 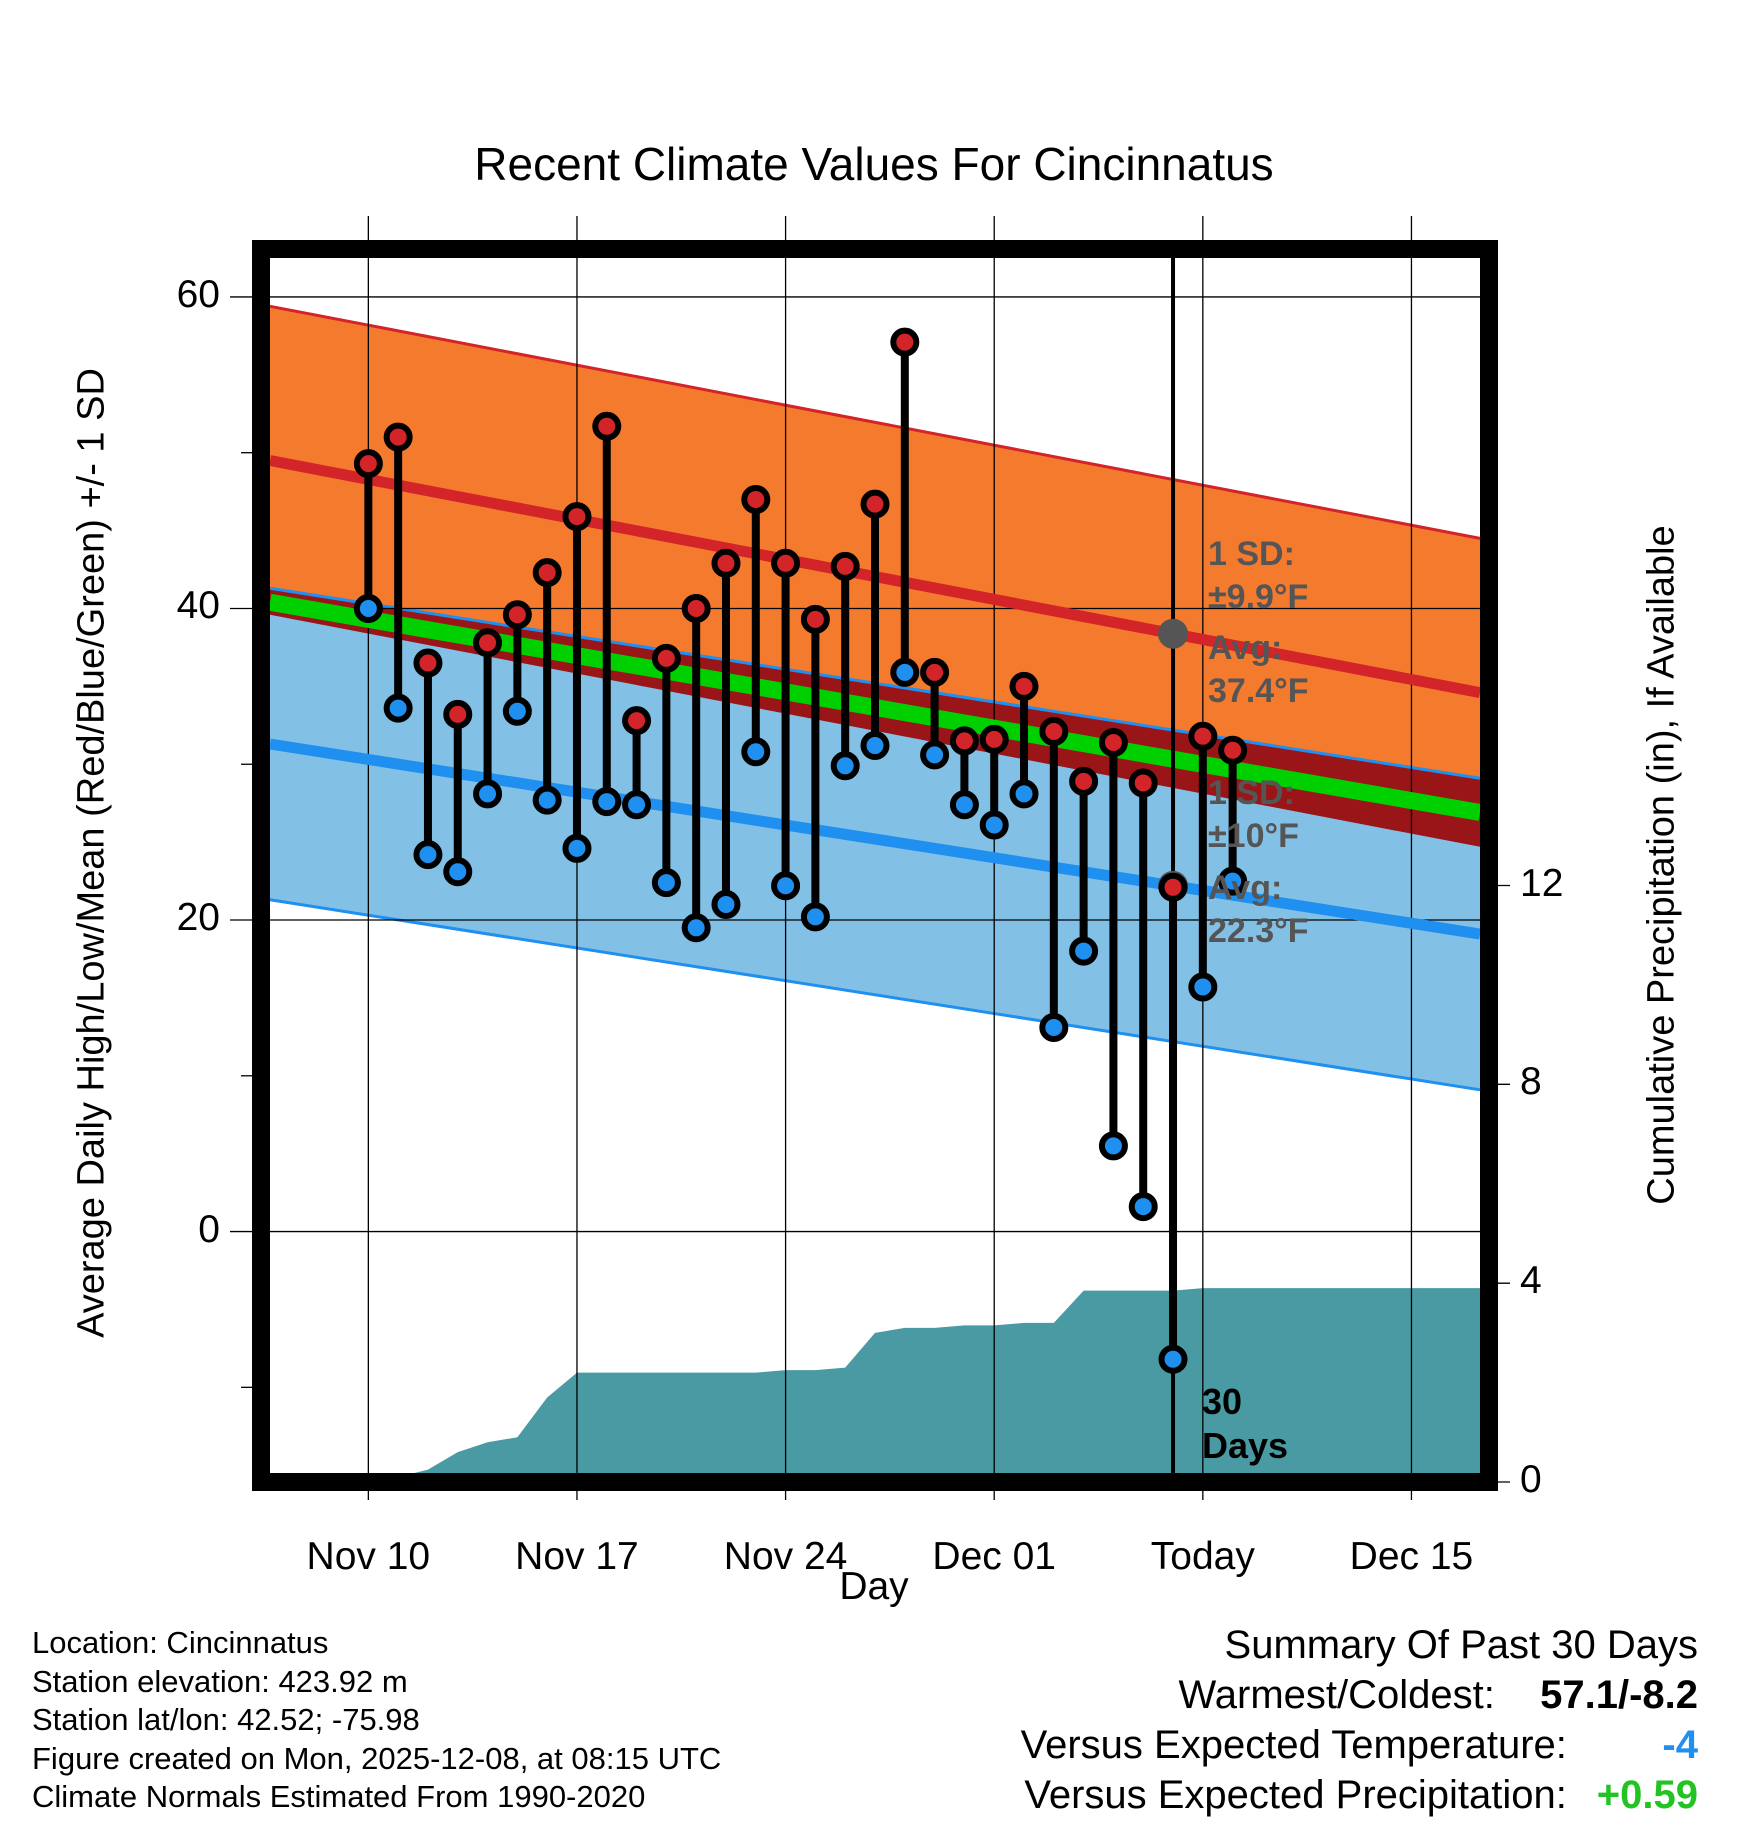 I want to click on x-axis-label: Day, so click(x=874, y=1586).